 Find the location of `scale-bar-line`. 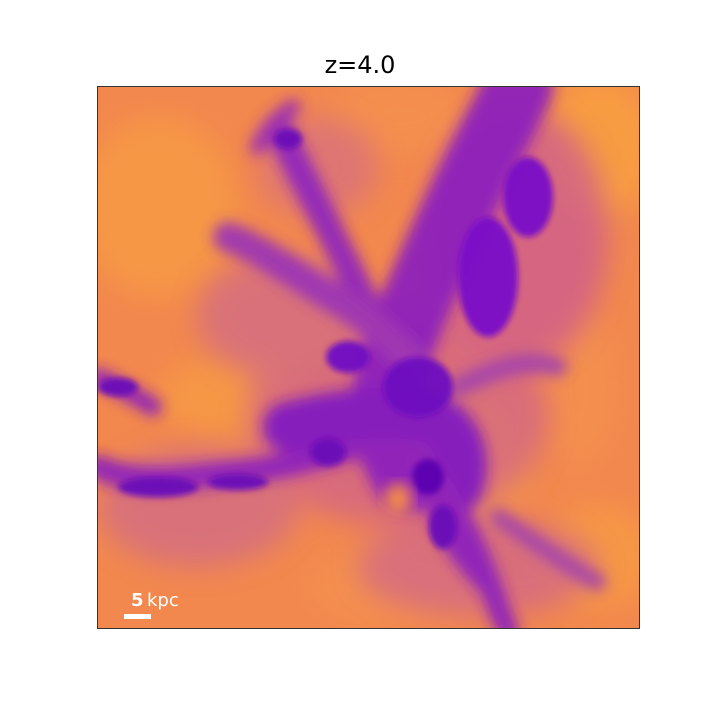

scale-bar-line is located at coordinates (137, 616).